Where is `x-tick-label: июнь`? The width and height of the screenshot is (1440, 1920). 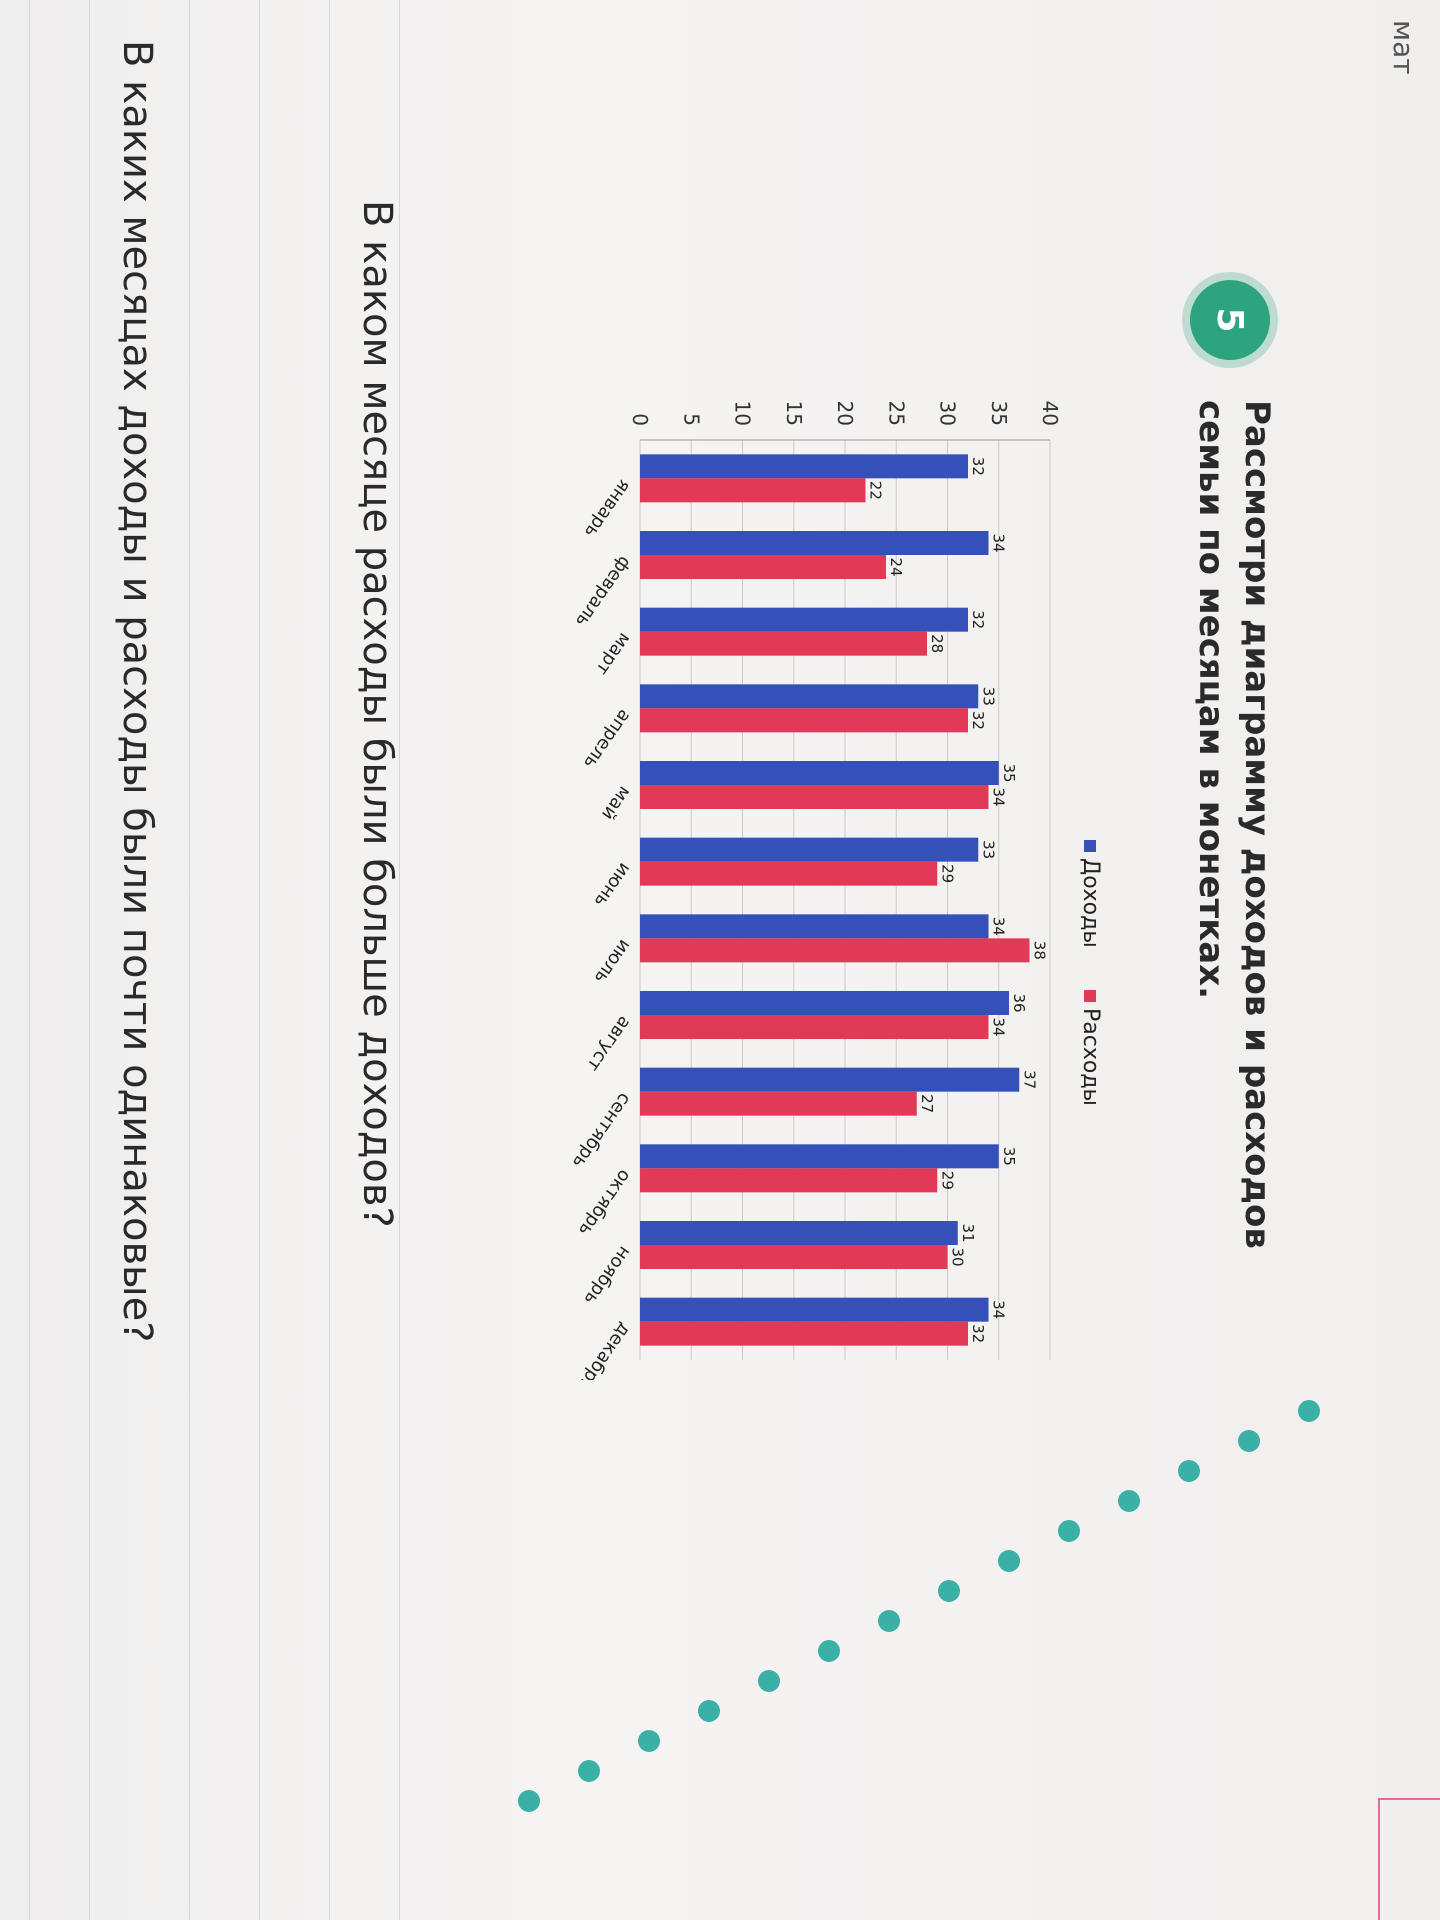 x-tick-label: июнь is located at coordinates (612, 885).